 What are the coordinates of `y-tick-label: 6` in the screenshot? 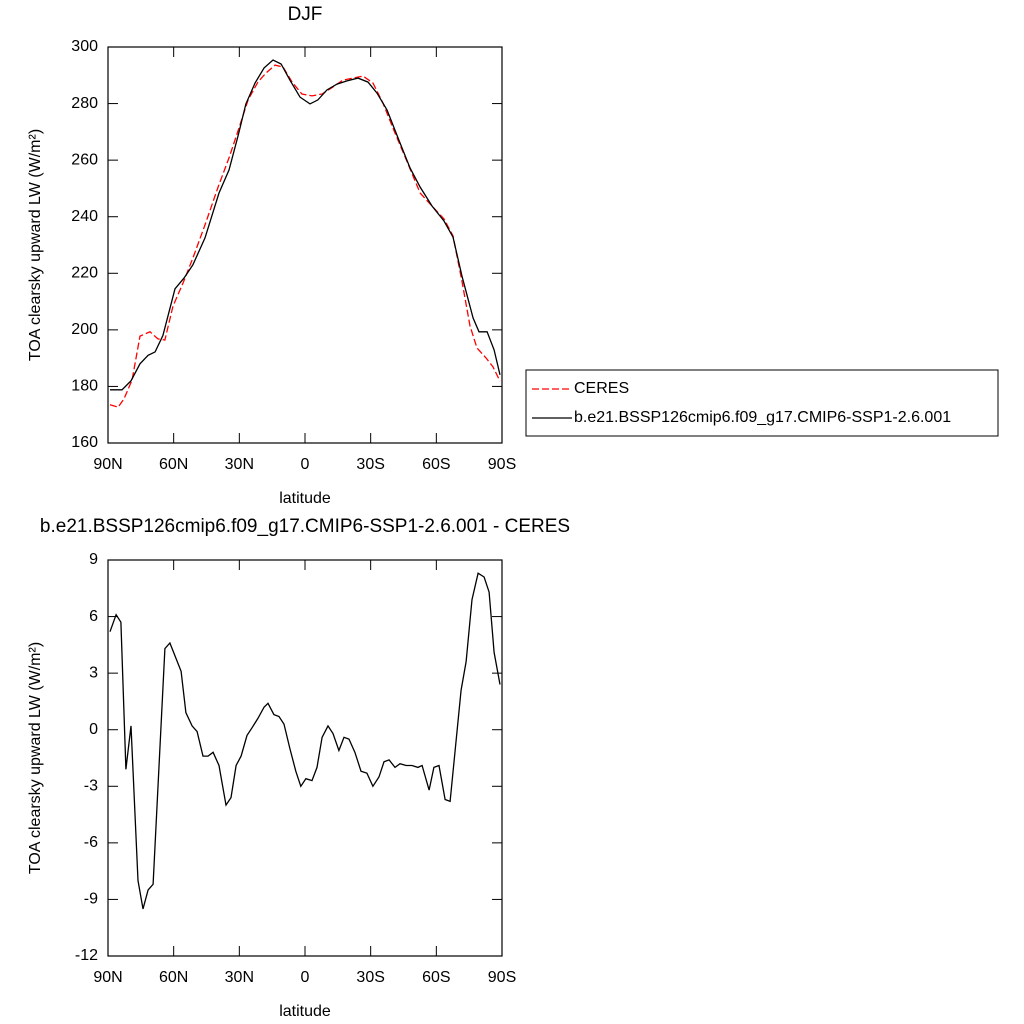 It's located at (93, 616).